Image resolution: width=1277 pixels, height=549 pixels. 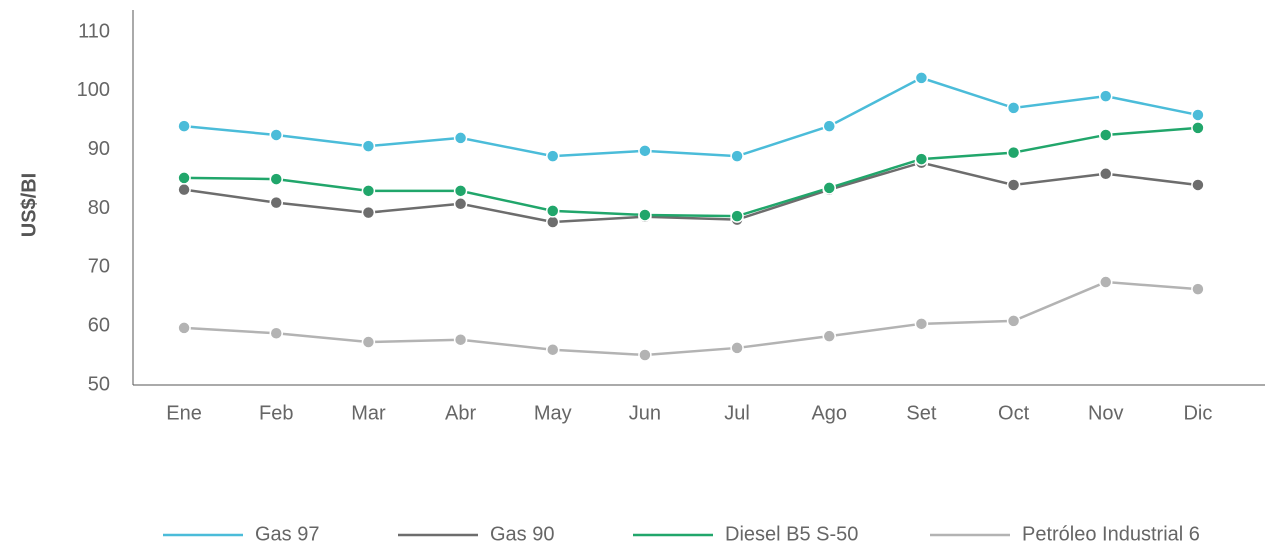 What do you see at coordinates (791, 534) in the screenshot?
I see `legend-label: Diesel B5 S-50` at bounding box center [791, 534].